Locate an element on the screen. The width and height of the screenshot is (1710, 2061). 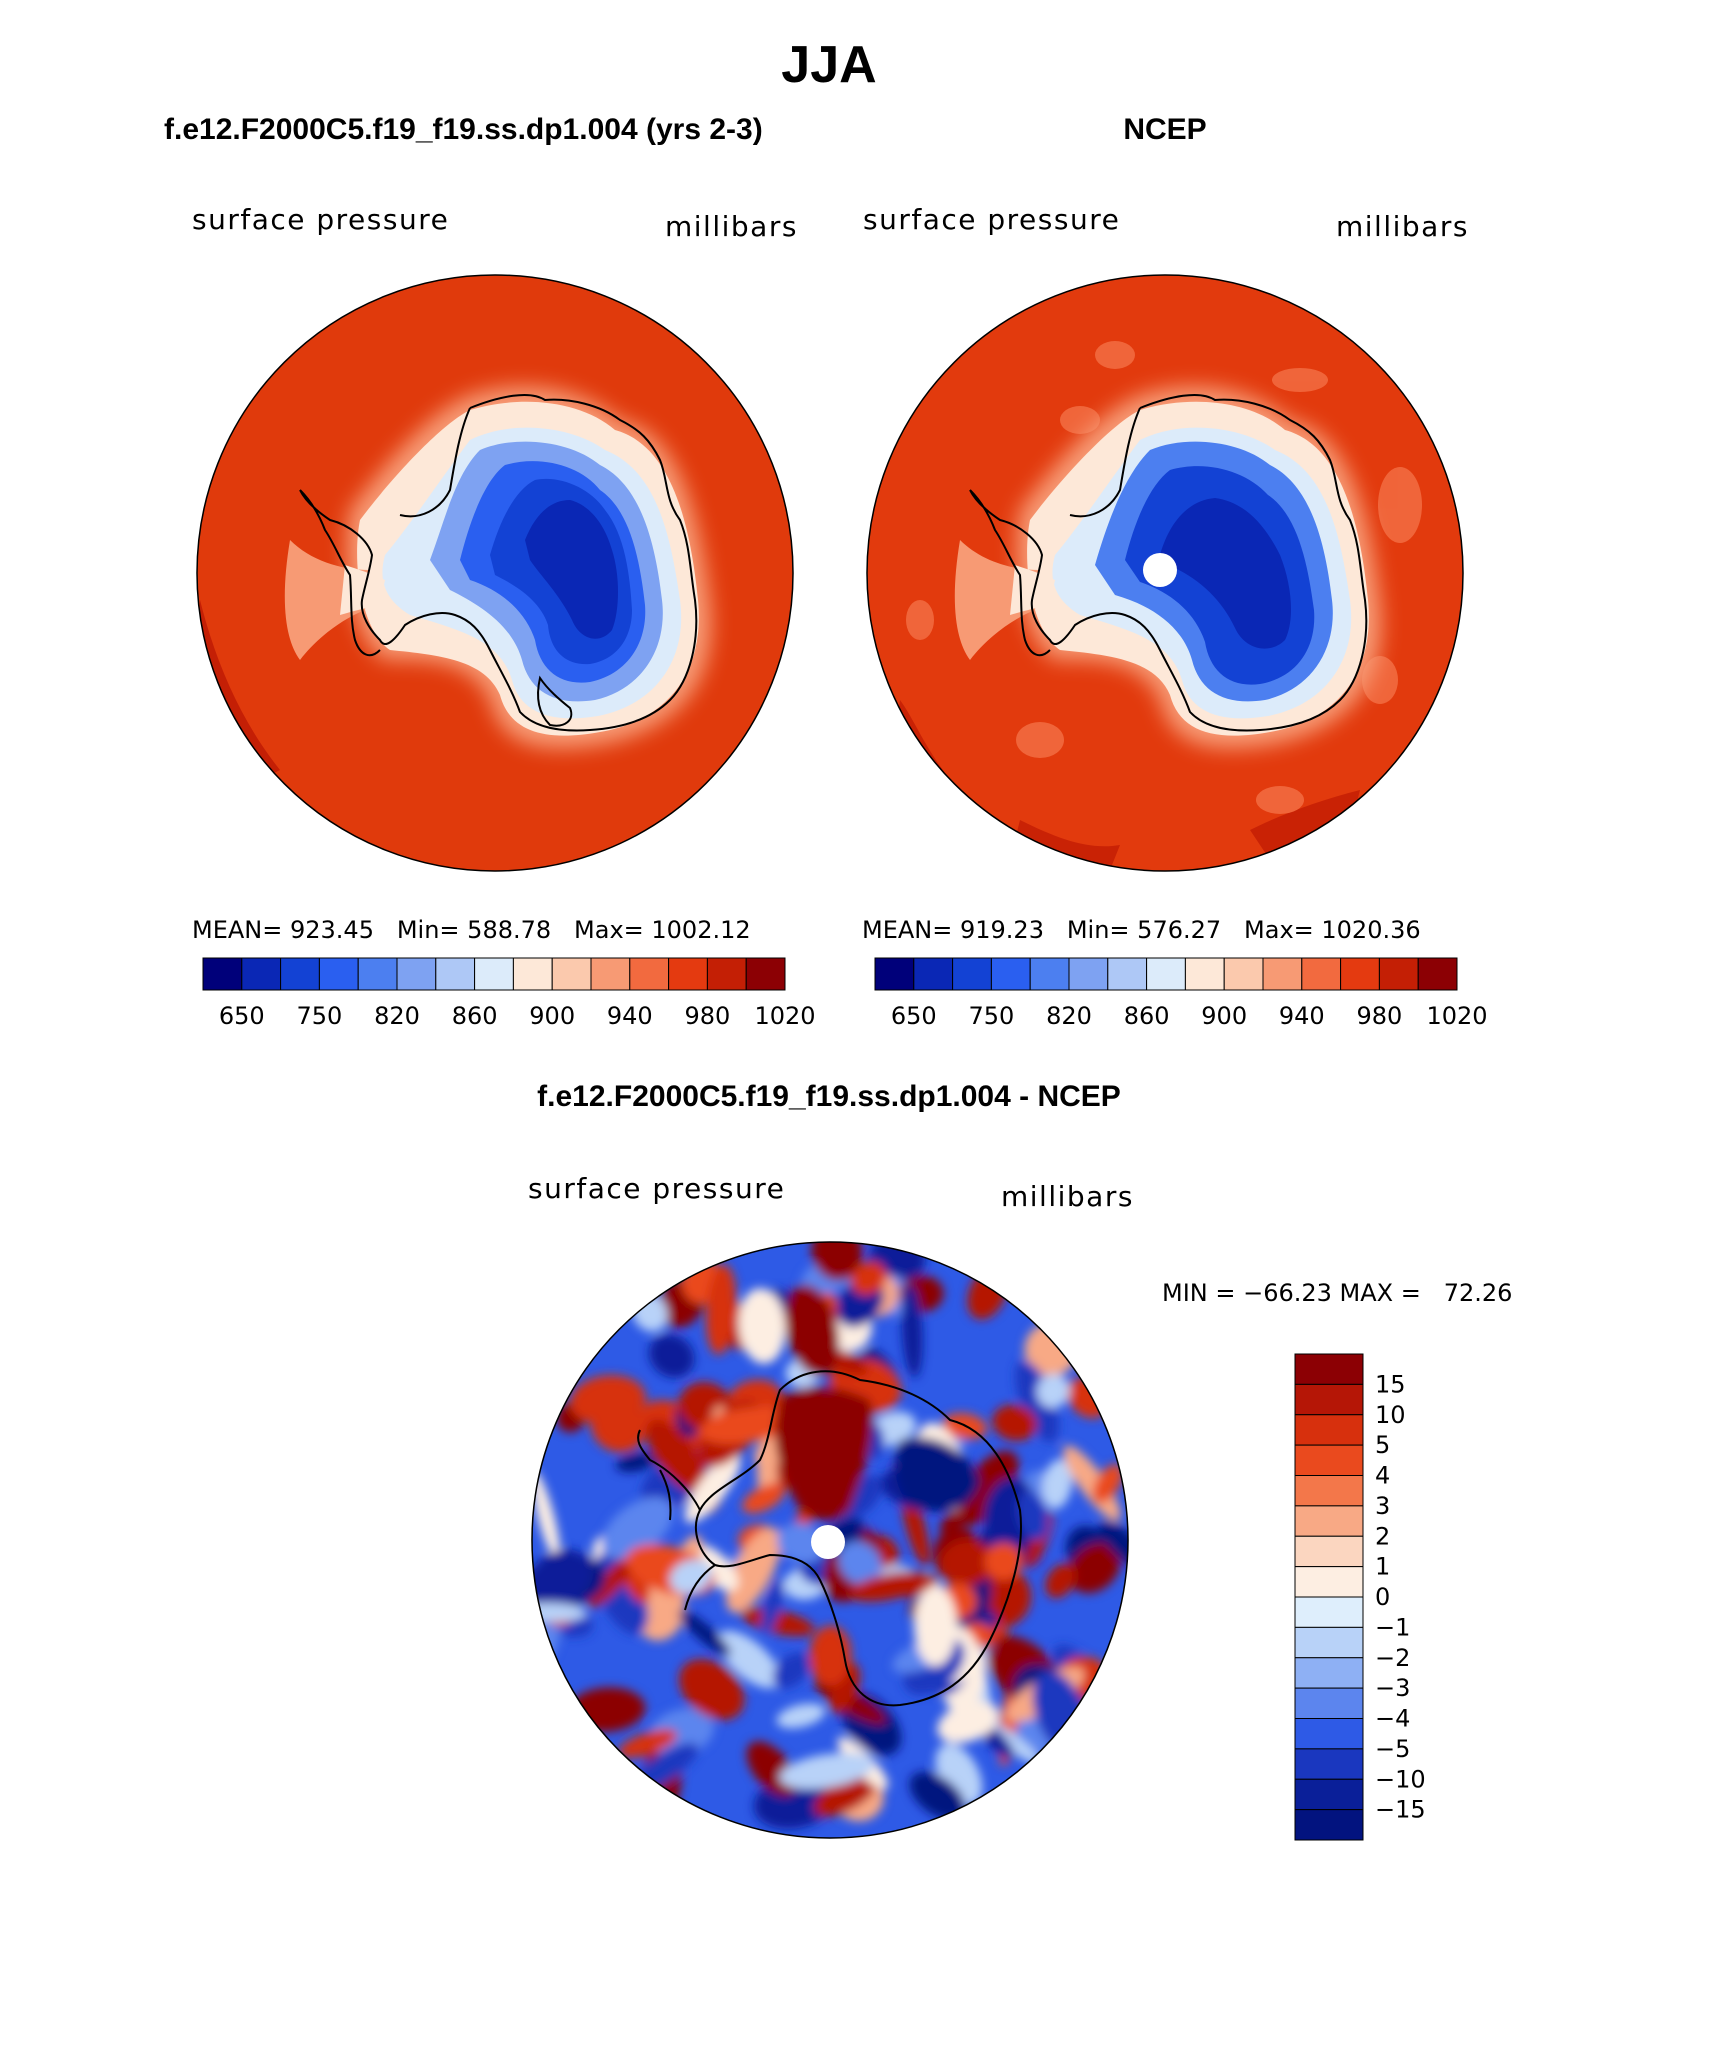
colorbar-tick-label: 10 is located at coordinates (1390, 1415).